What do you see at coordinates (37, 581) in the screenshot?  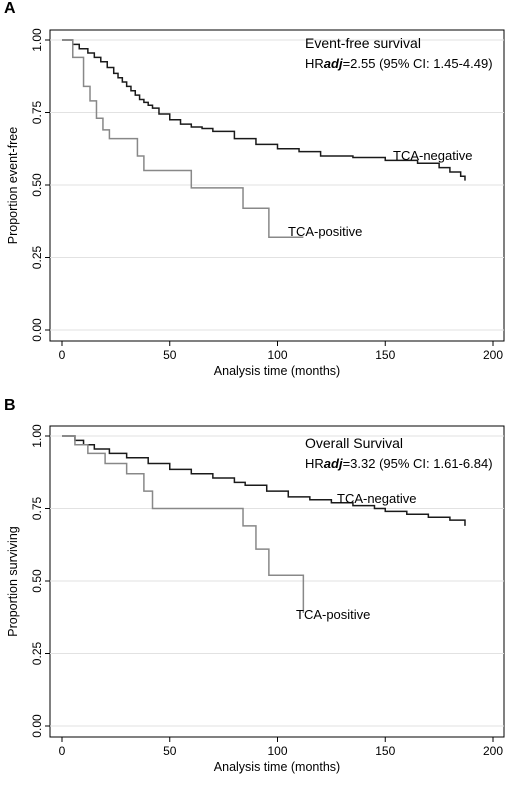 I see `chart1-ytick-label: 0.50` at bounding box center [37, 581].